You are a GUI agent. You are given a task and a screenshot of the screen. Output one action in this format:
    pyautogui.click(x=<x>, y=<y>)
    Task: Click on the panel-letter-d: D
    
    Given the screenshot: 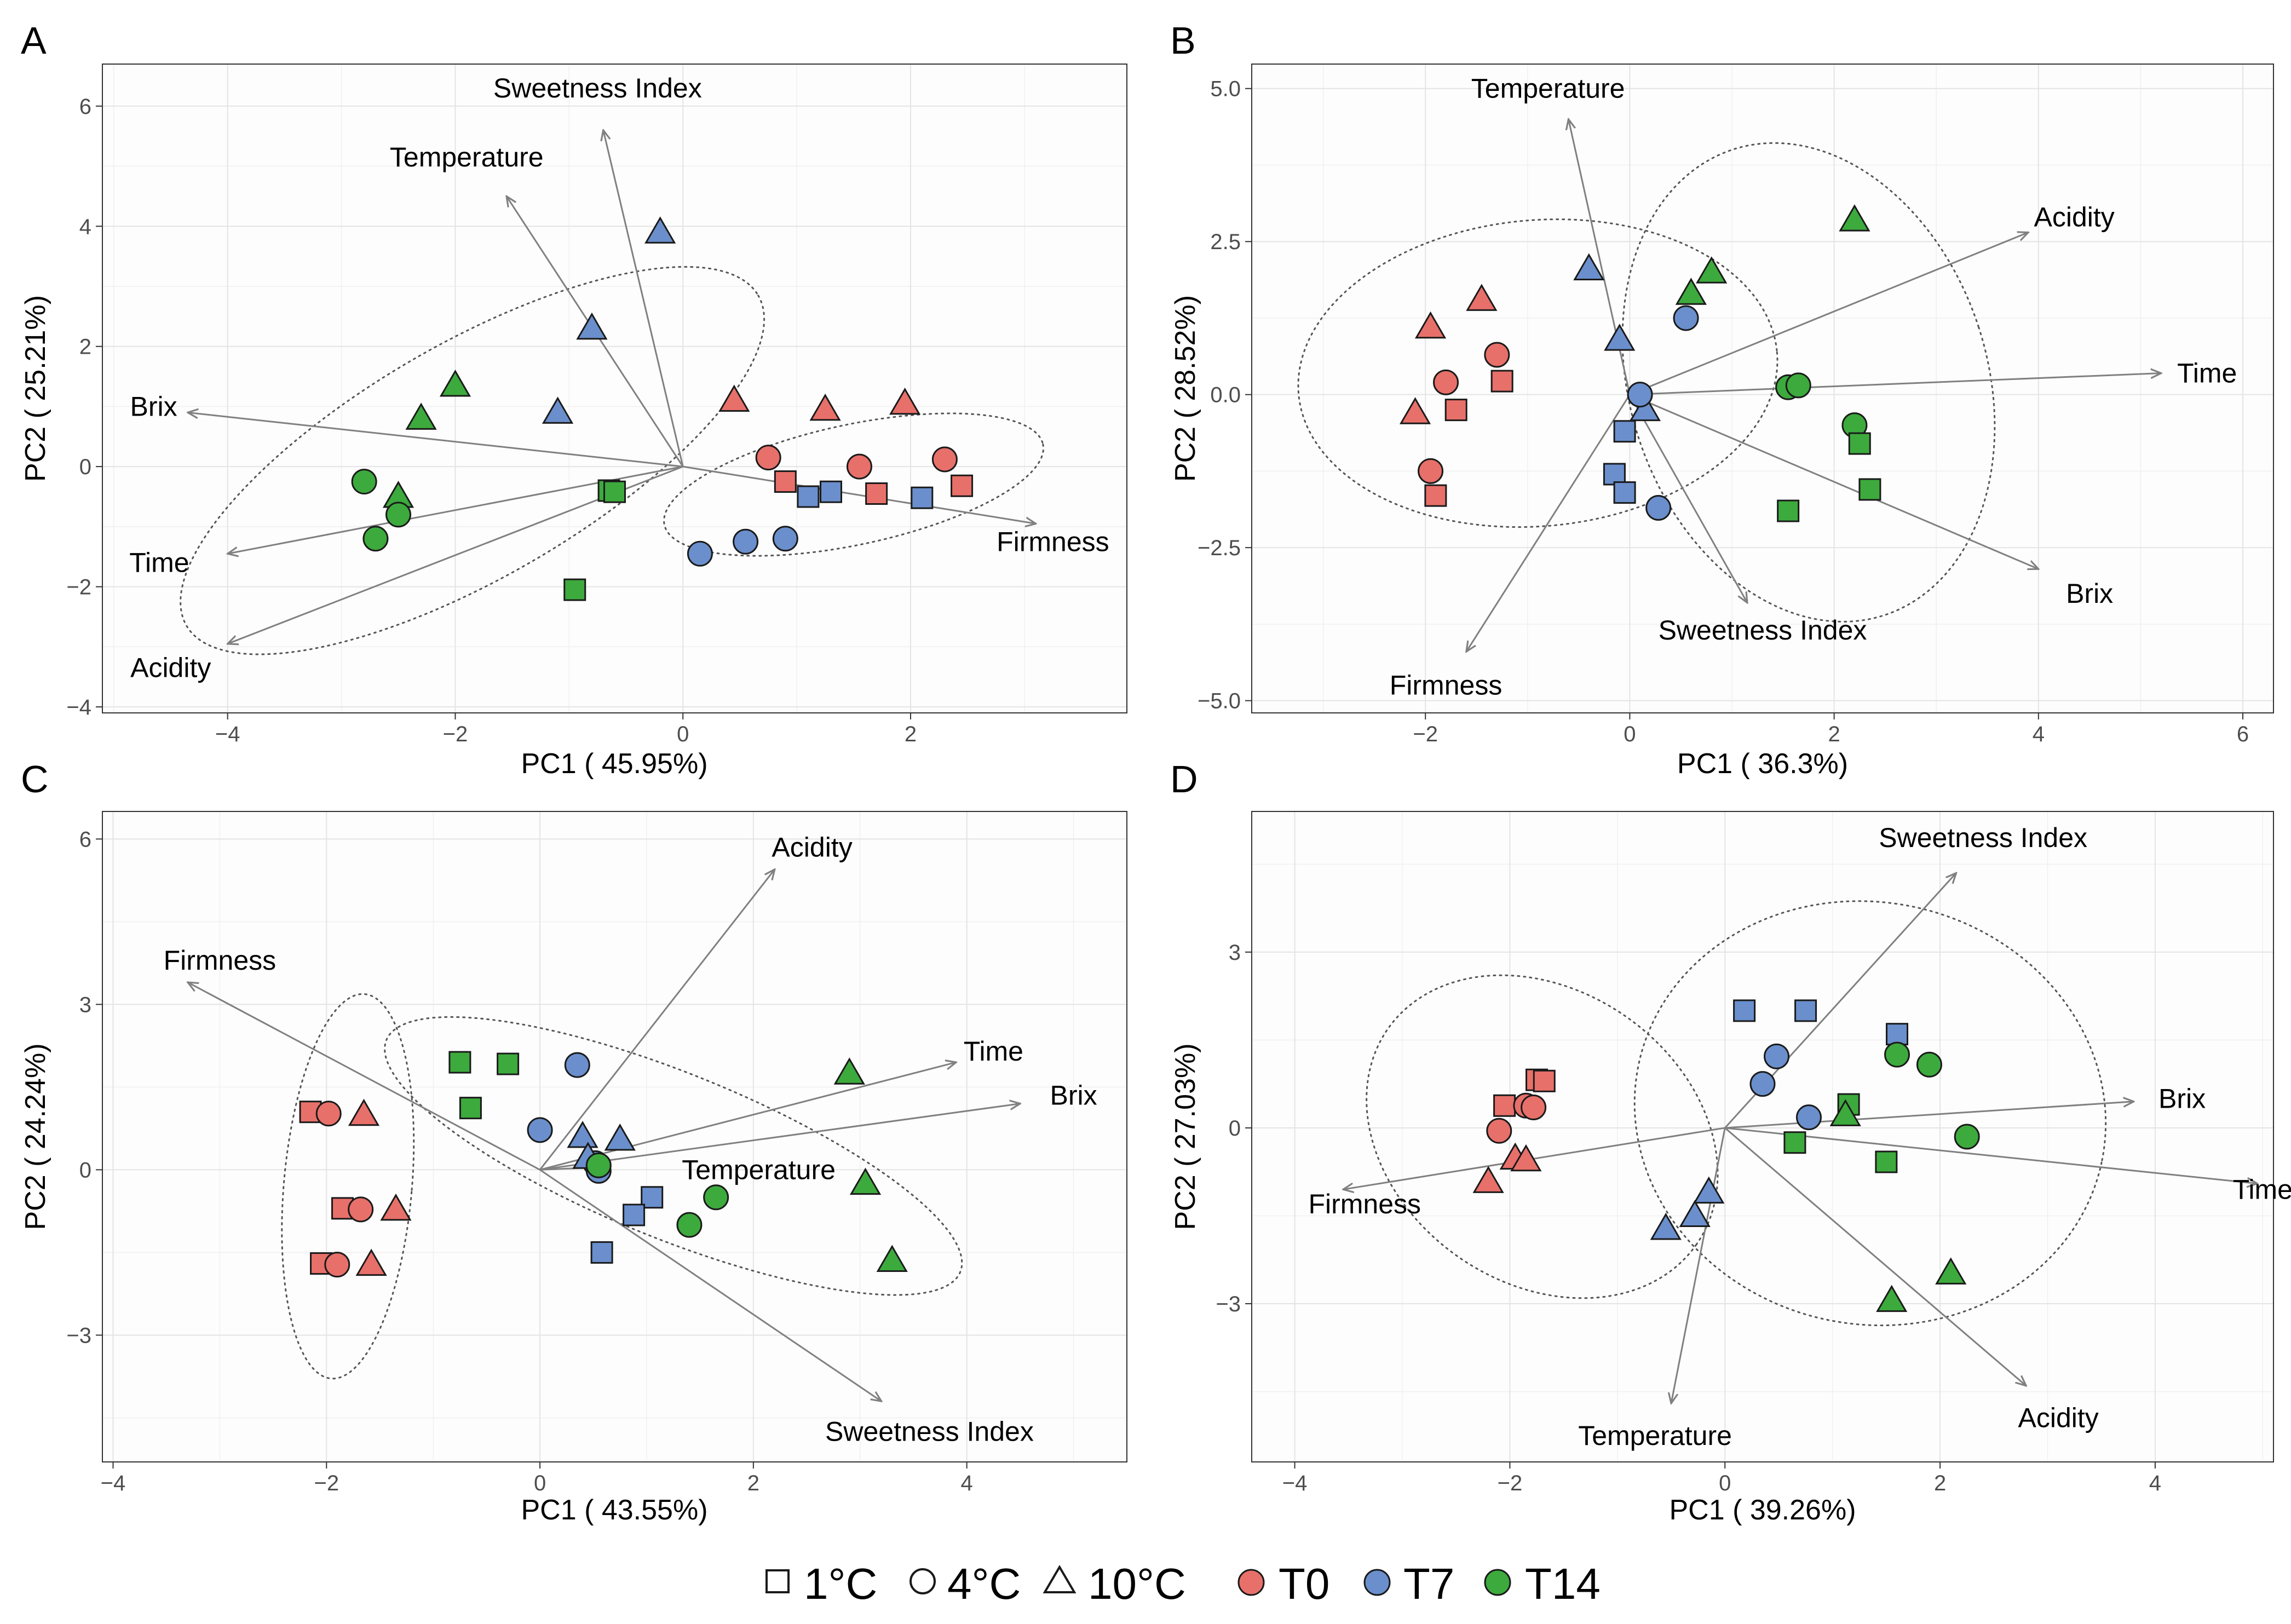 What is the action you would take?
    pyautogui.click(x=1184, y=780)
    